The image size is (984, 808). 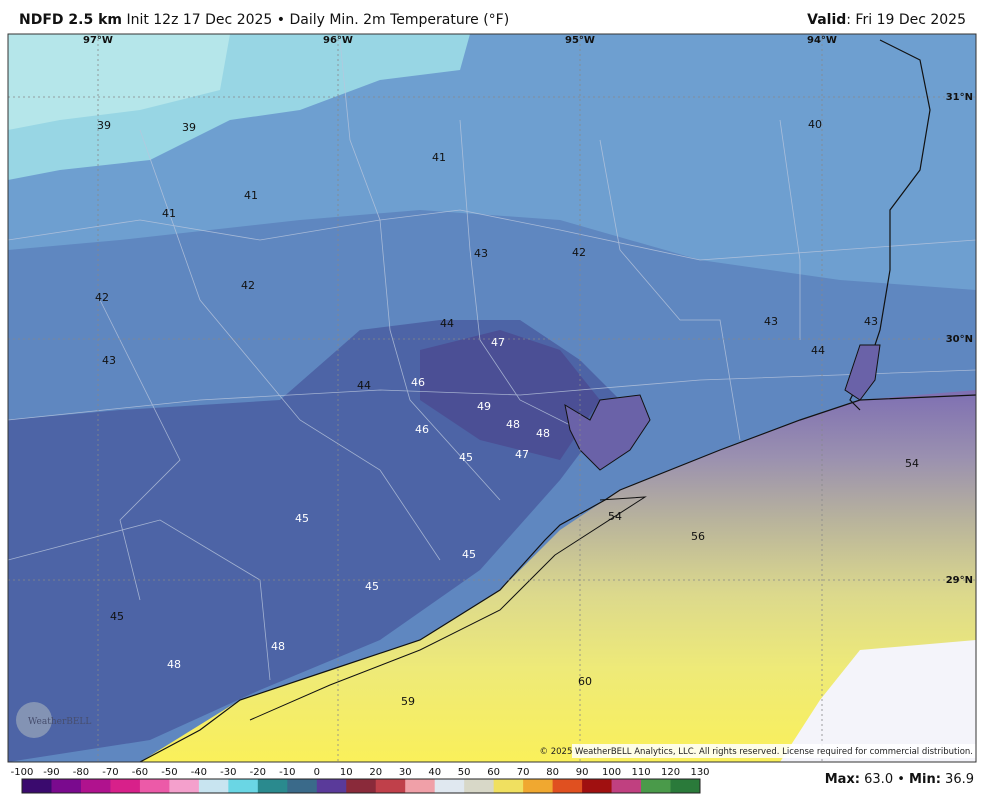 I want to click on station-value: 59, so click(x=408, y=701).